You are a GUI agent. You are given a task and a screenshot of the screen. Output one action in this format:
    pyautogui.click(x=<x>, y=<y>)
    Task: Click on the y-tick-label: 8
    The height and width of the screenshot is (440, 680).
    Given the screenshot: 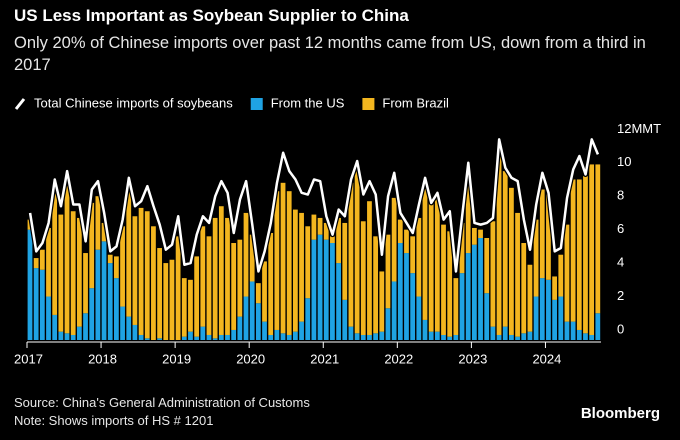 What is the action you would take?
    pyautogui.click(x=620, y=195)
    